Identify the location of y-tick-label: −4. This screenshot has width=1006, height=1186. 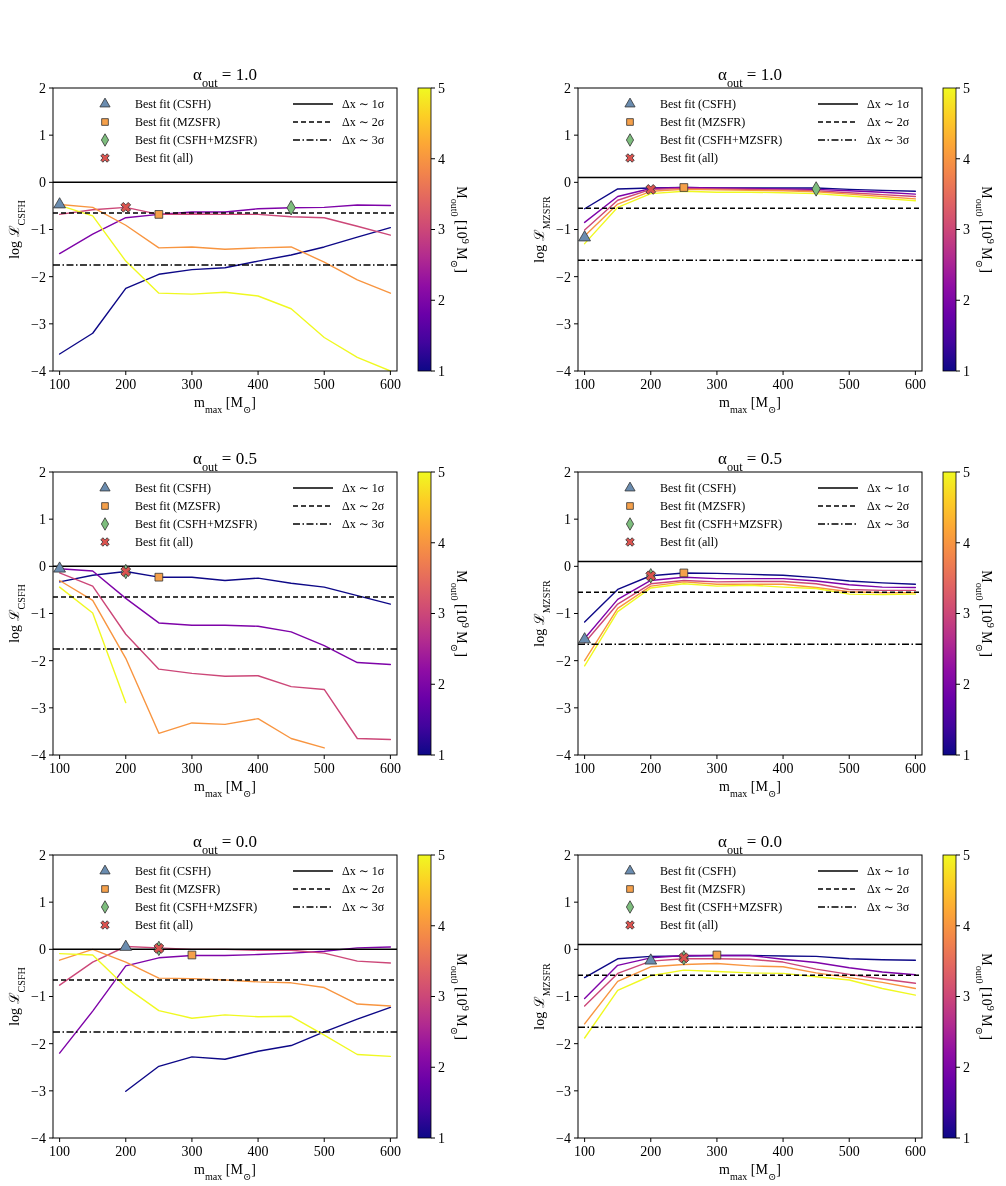
(38, 1138).